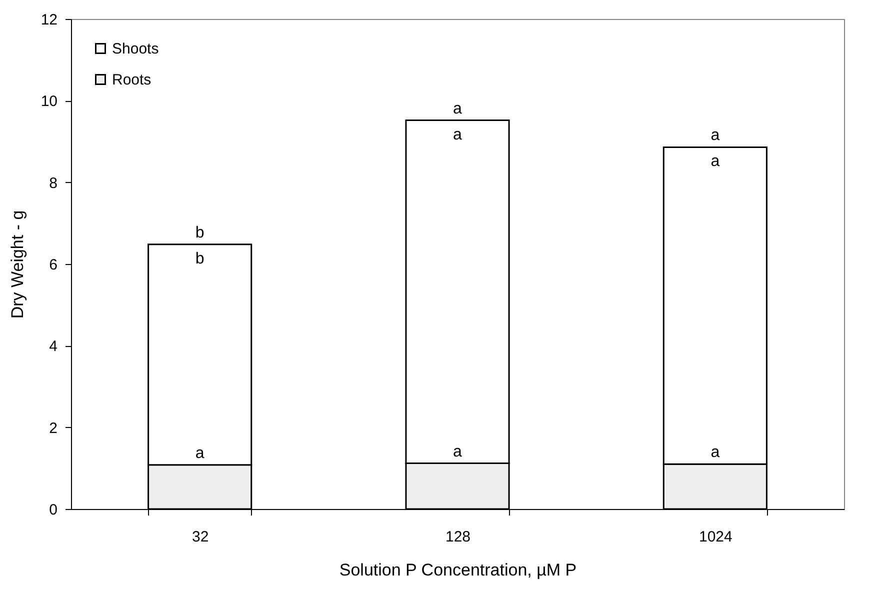 The height and width of the screenshot is (597, 885). Describe the element at coordinates (53, 510) in the screenshot. I see `y-tick-label: 0` at that location.